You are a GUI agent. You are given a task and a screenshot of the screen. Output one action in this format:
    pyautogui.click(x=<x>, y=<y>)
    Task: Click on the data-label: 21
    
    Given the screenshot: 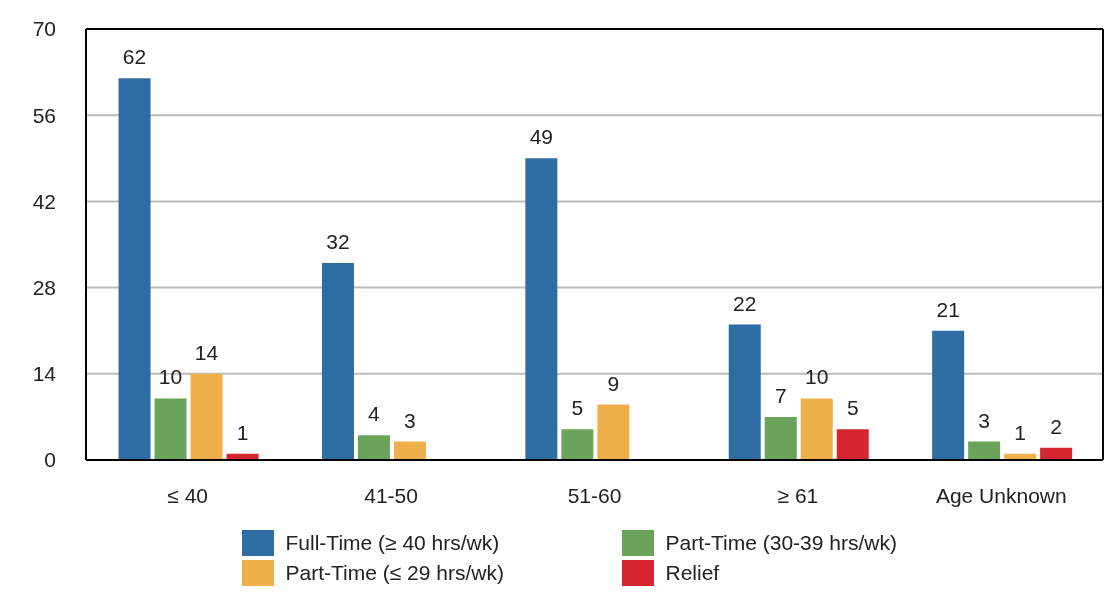 What is the action you would take?
    pyautogui.click(x=948, y=309)
    